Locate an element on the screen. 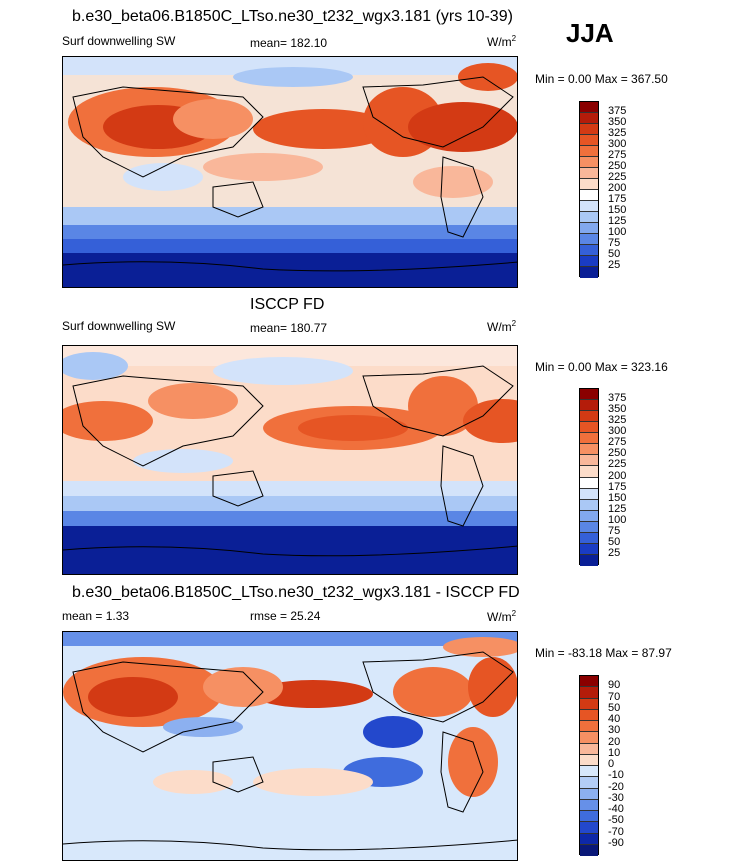 The height and width of the screenshot is (865, 732). panel1-colorbar is located at coordinates (589, 189).